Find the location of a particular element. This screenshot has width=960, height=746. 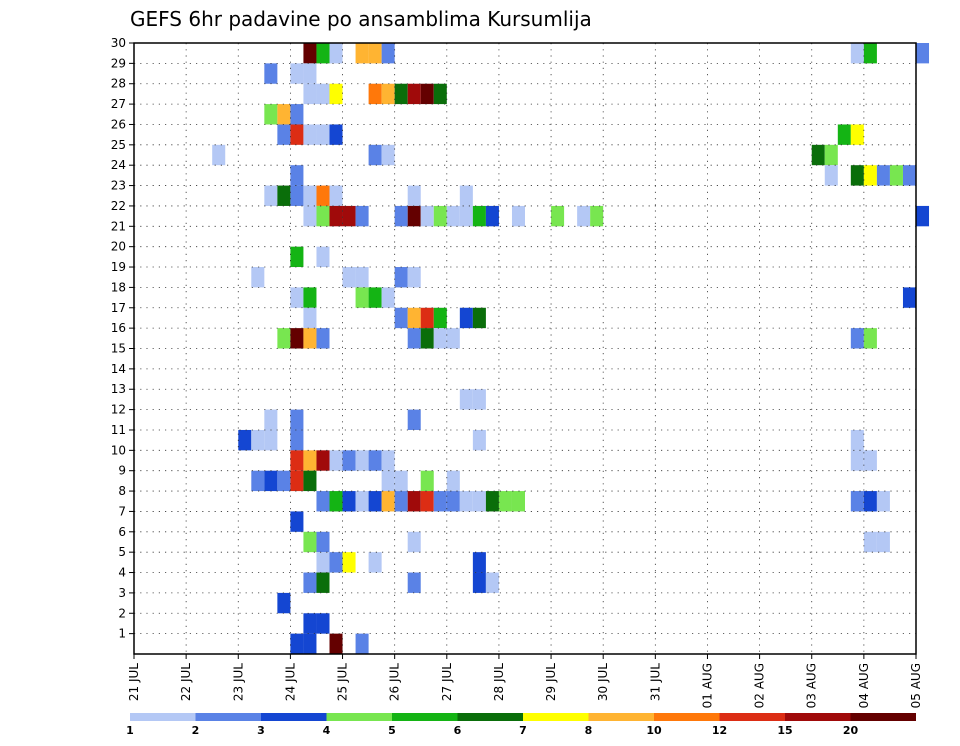

y-tick-label: 20 is located at coordinates (118, 247).